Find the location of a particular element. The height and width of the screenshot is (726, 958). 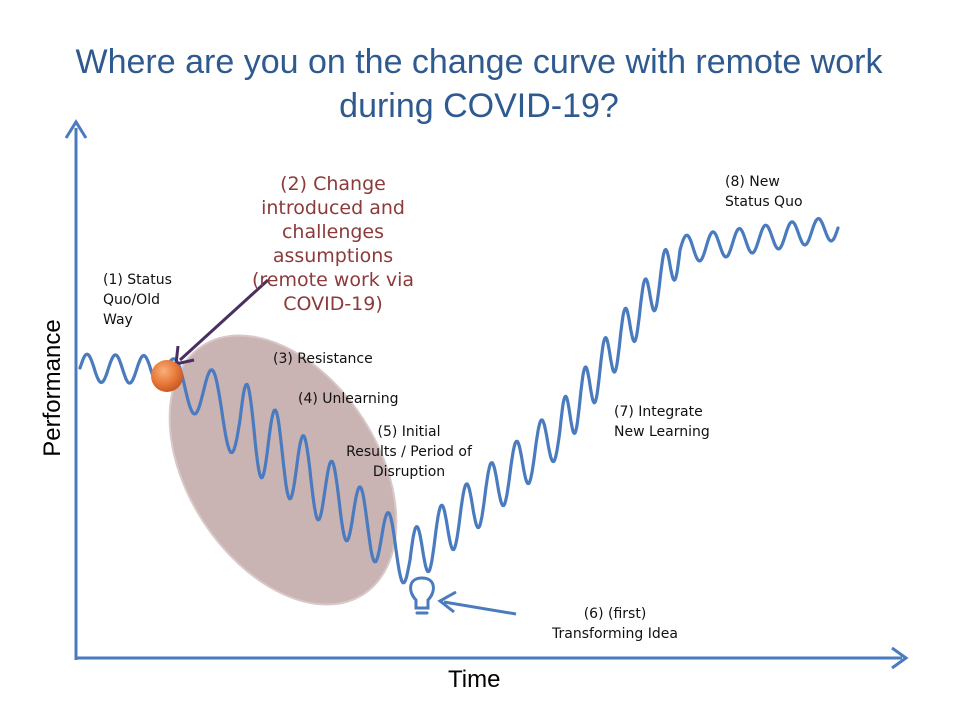

stage-7-line: (7) Integrate is located at coordinates (658, 412).